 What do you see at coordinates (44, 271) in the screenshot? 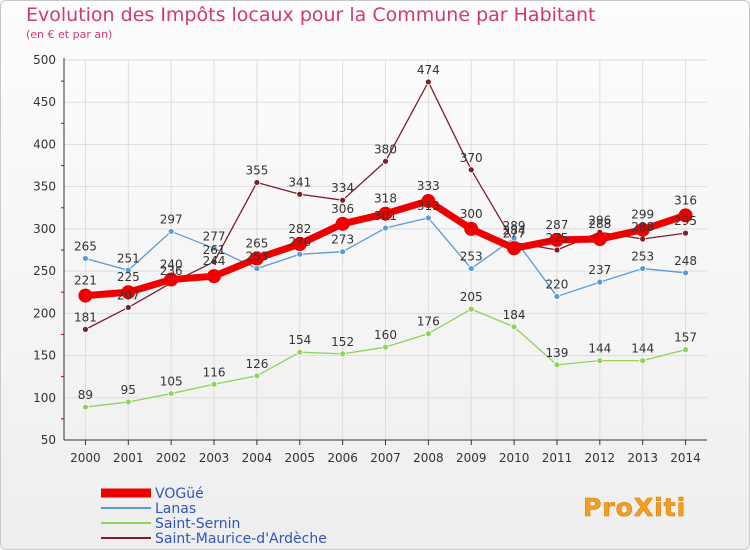
I see `y-tick-label: 250` at bounding box center [44, 271].